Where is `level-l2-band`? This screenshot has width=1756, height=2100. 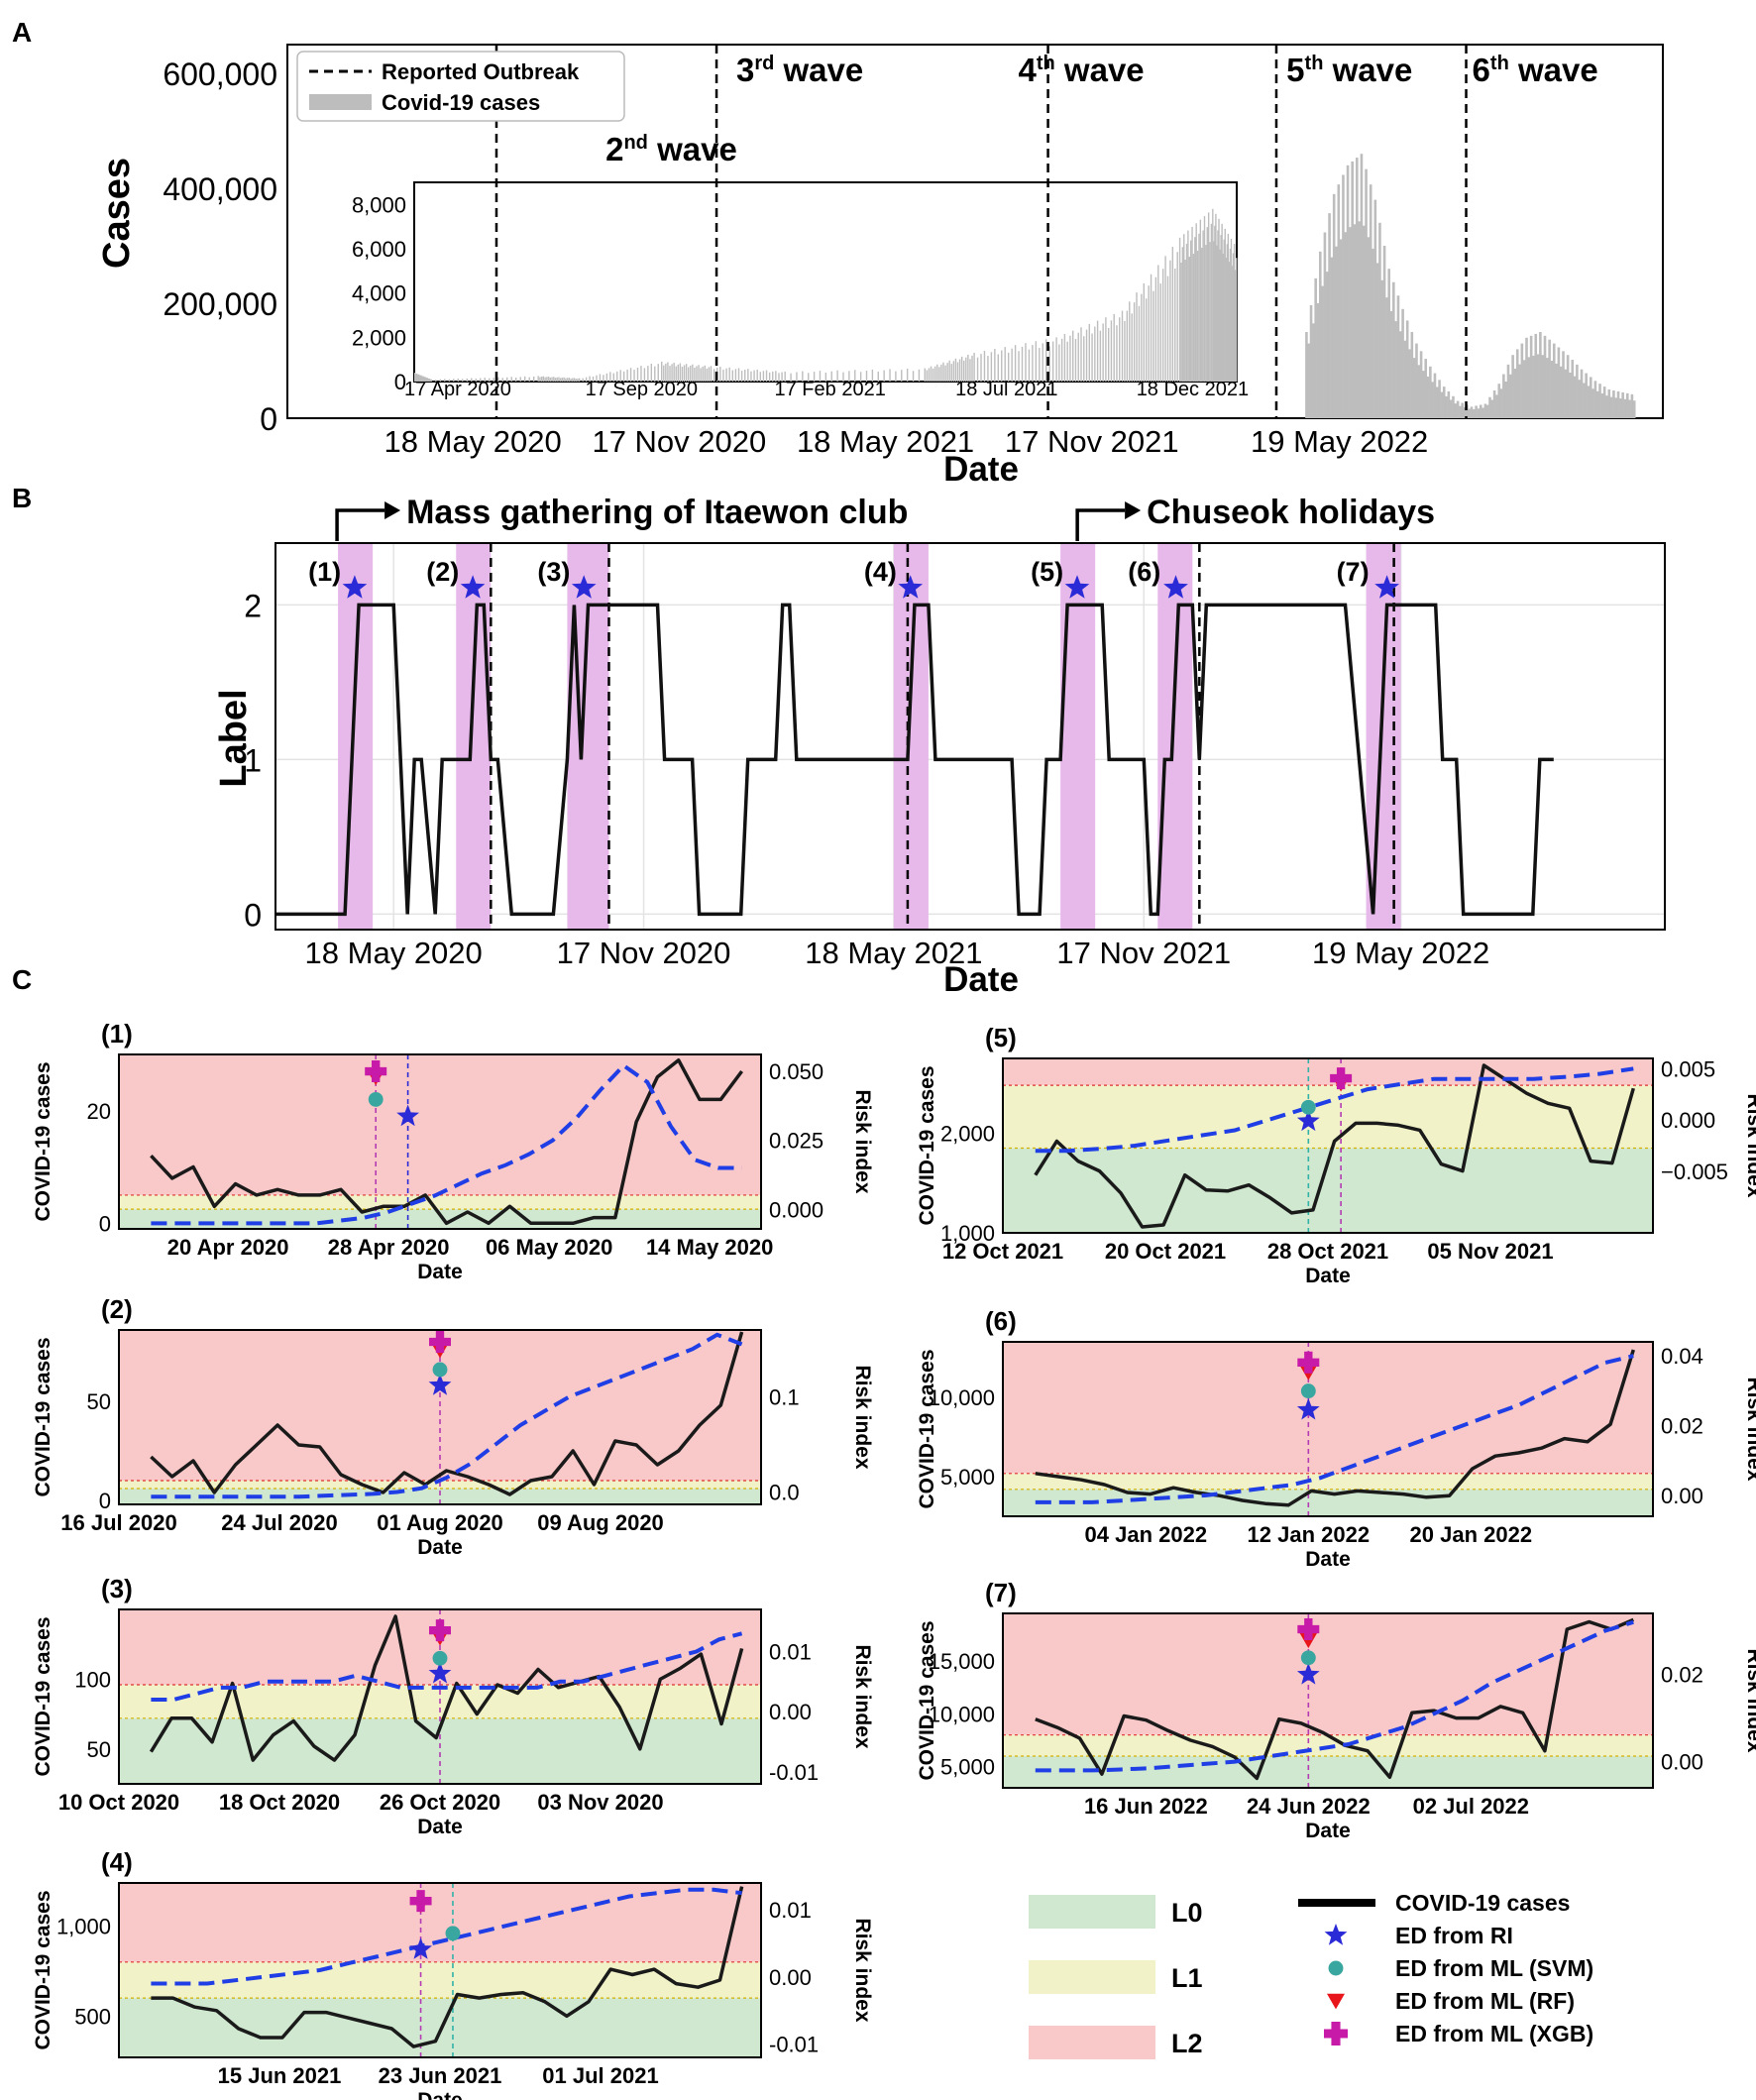
level-l2-band is located at coordinates (1328, 1072).